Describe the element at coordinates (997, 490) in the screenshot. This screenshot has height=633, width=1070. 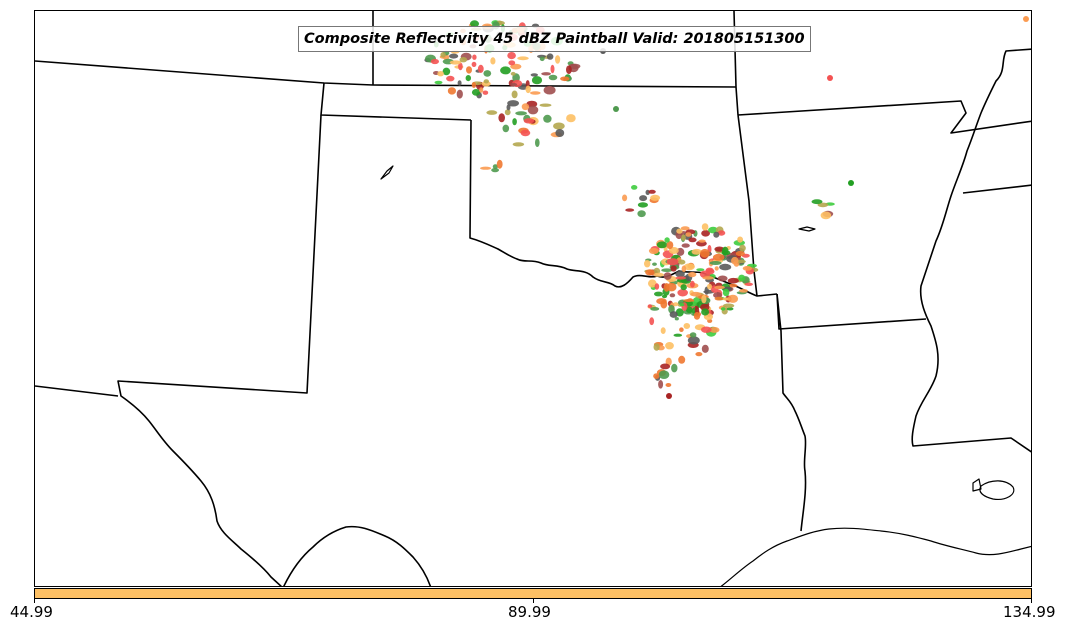
I see `coastline-lake` at that location.